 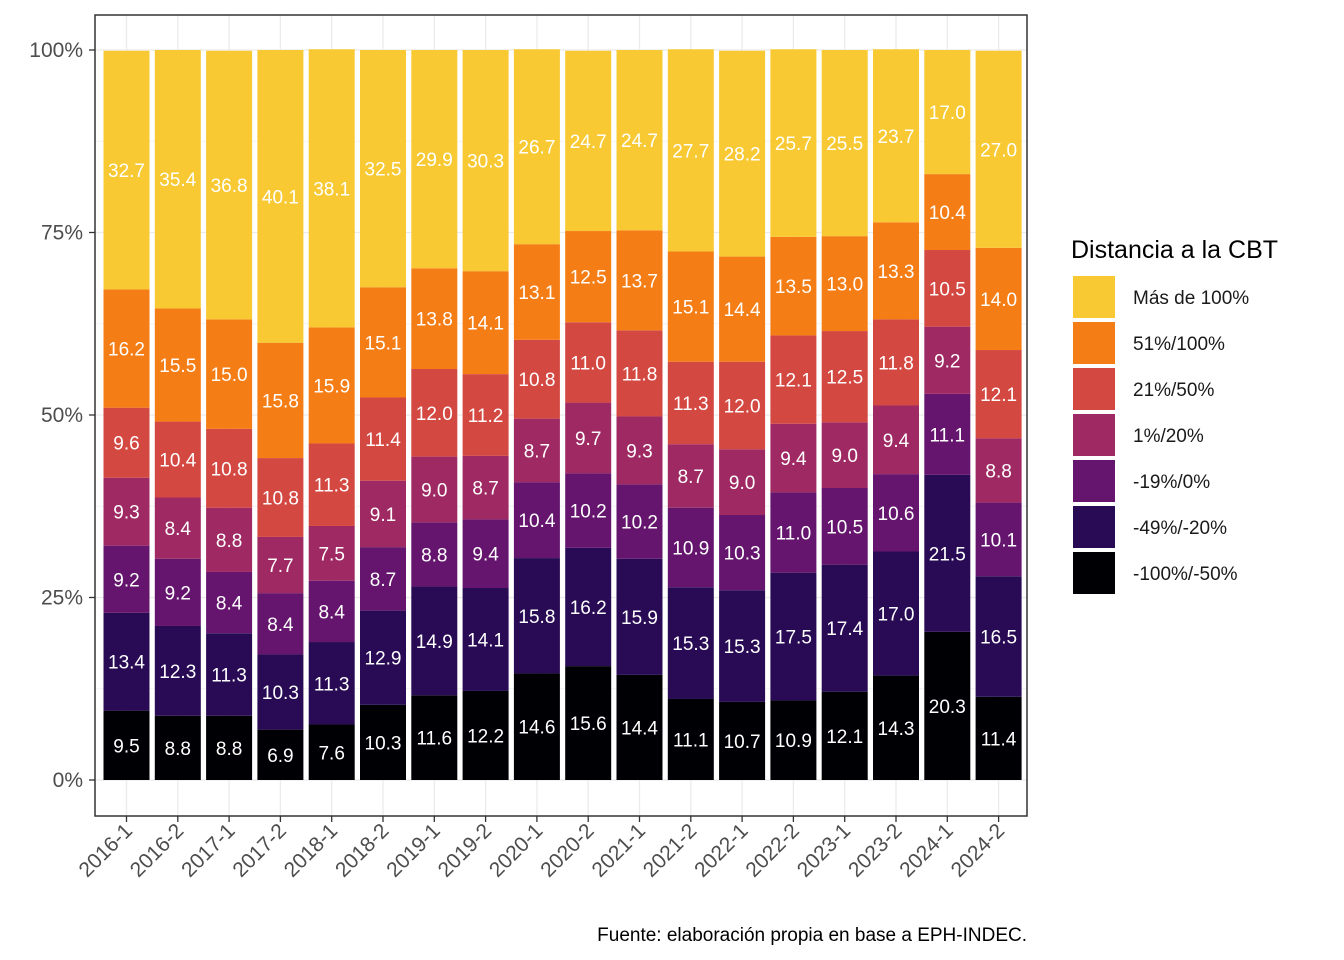 I want to click on bar-value-label: 6.9, so click(x=280, y=756).